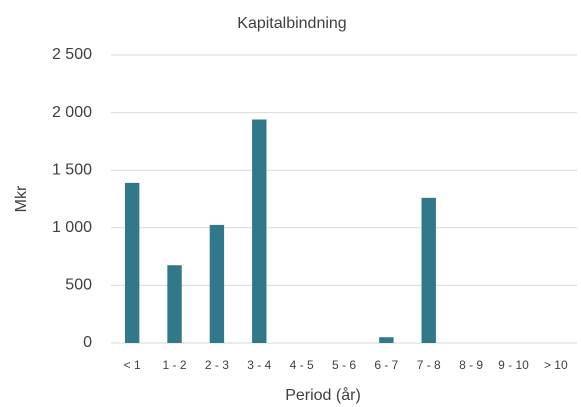 This screenshot has height=407, width=581. I want to click on y-tick-label: 2 500, so click(72, 54).